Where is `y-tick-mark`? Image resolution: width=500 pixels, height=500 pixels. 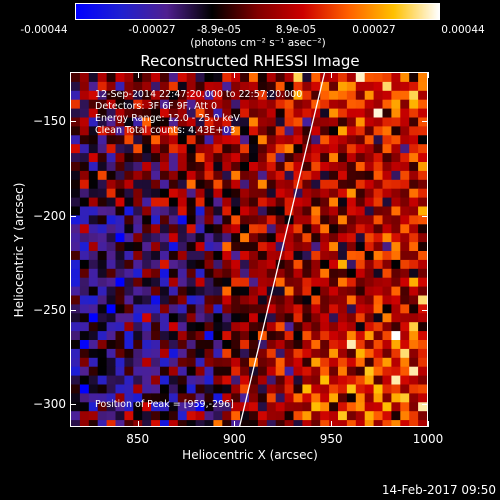 y-tick-mark is located at coordinates (73, 310).